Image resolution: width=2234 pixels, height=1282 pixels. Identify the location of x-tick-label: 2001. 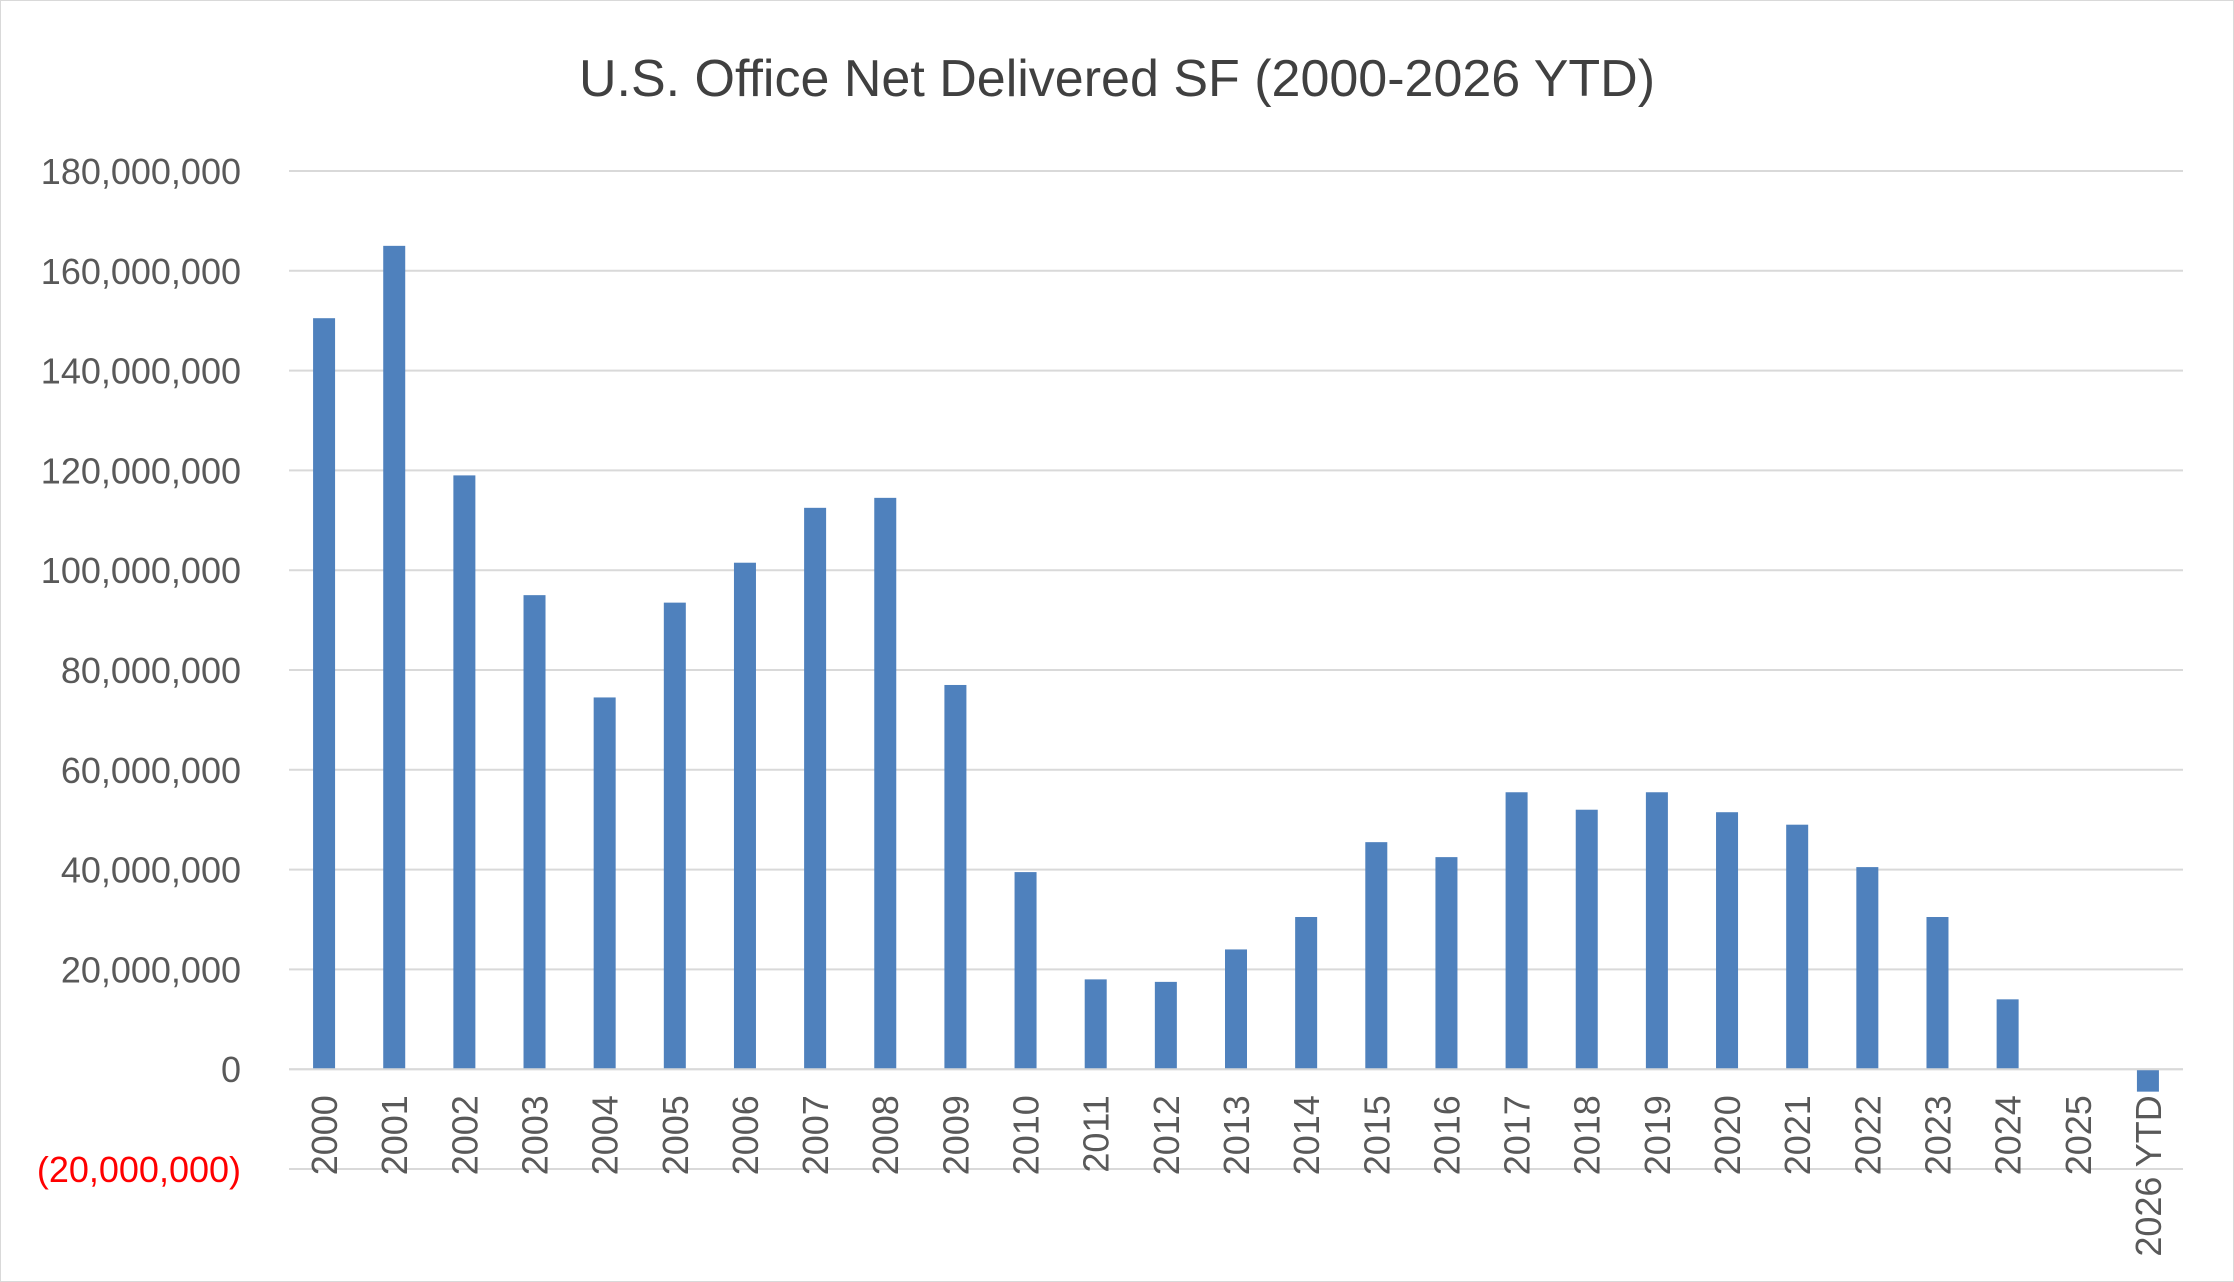
(394, 1135).